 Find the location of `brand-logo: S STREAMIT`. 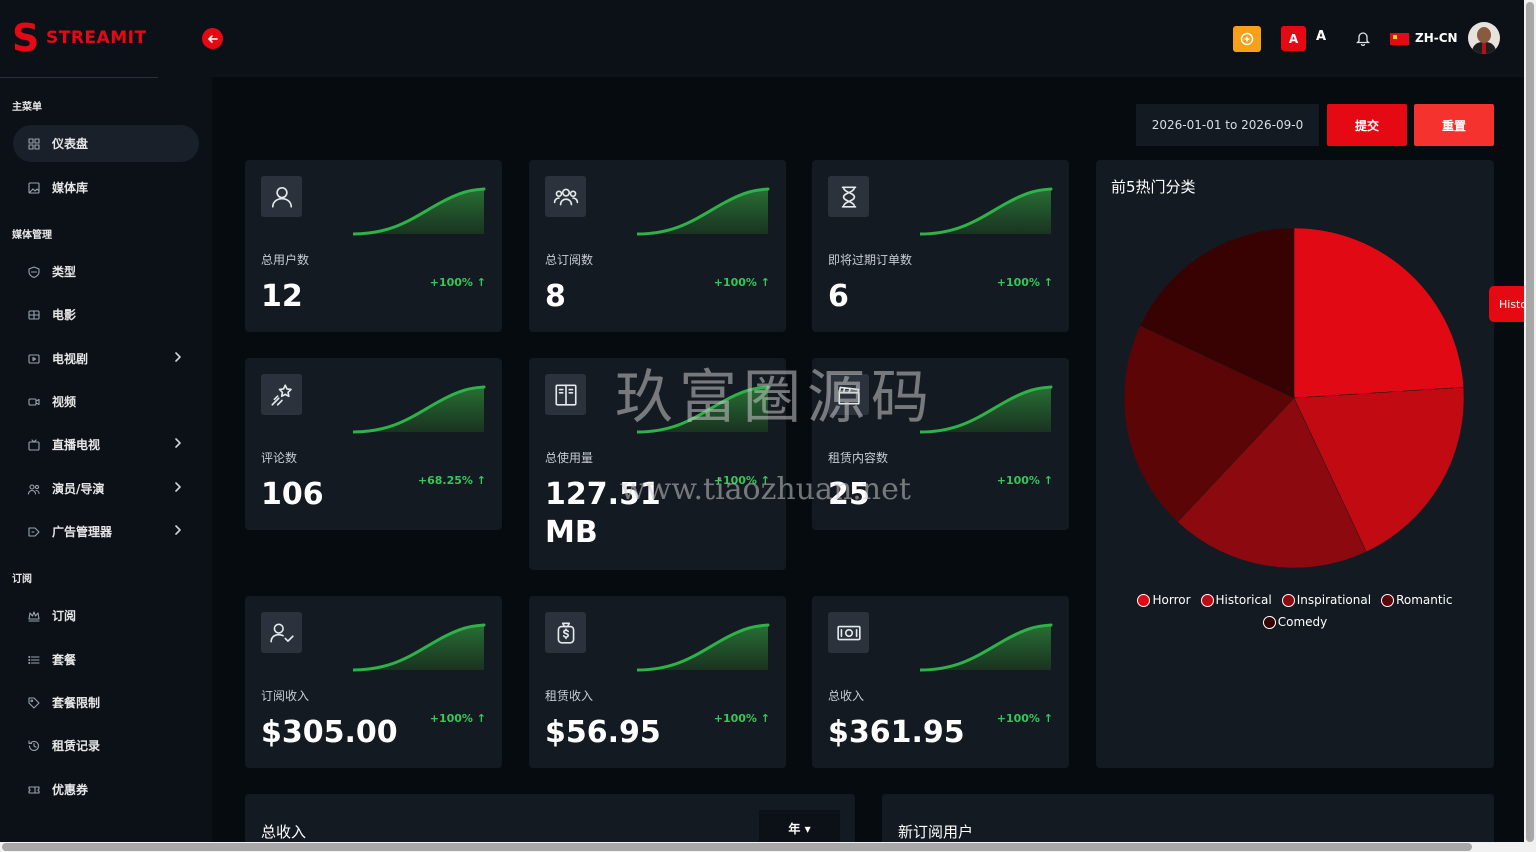

brand-logo: S STREAMIT is located at coordinates (79, 38).